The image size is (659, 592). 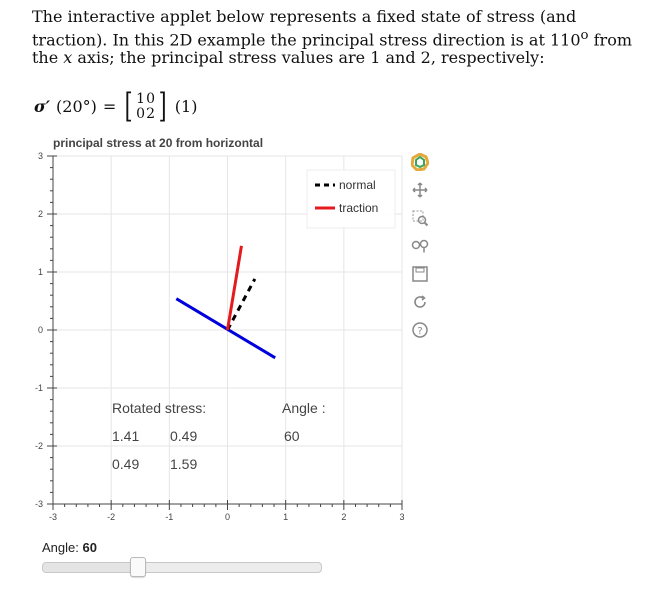 I want to click on wheel-zoom-icon, so click(x=420, y=246).